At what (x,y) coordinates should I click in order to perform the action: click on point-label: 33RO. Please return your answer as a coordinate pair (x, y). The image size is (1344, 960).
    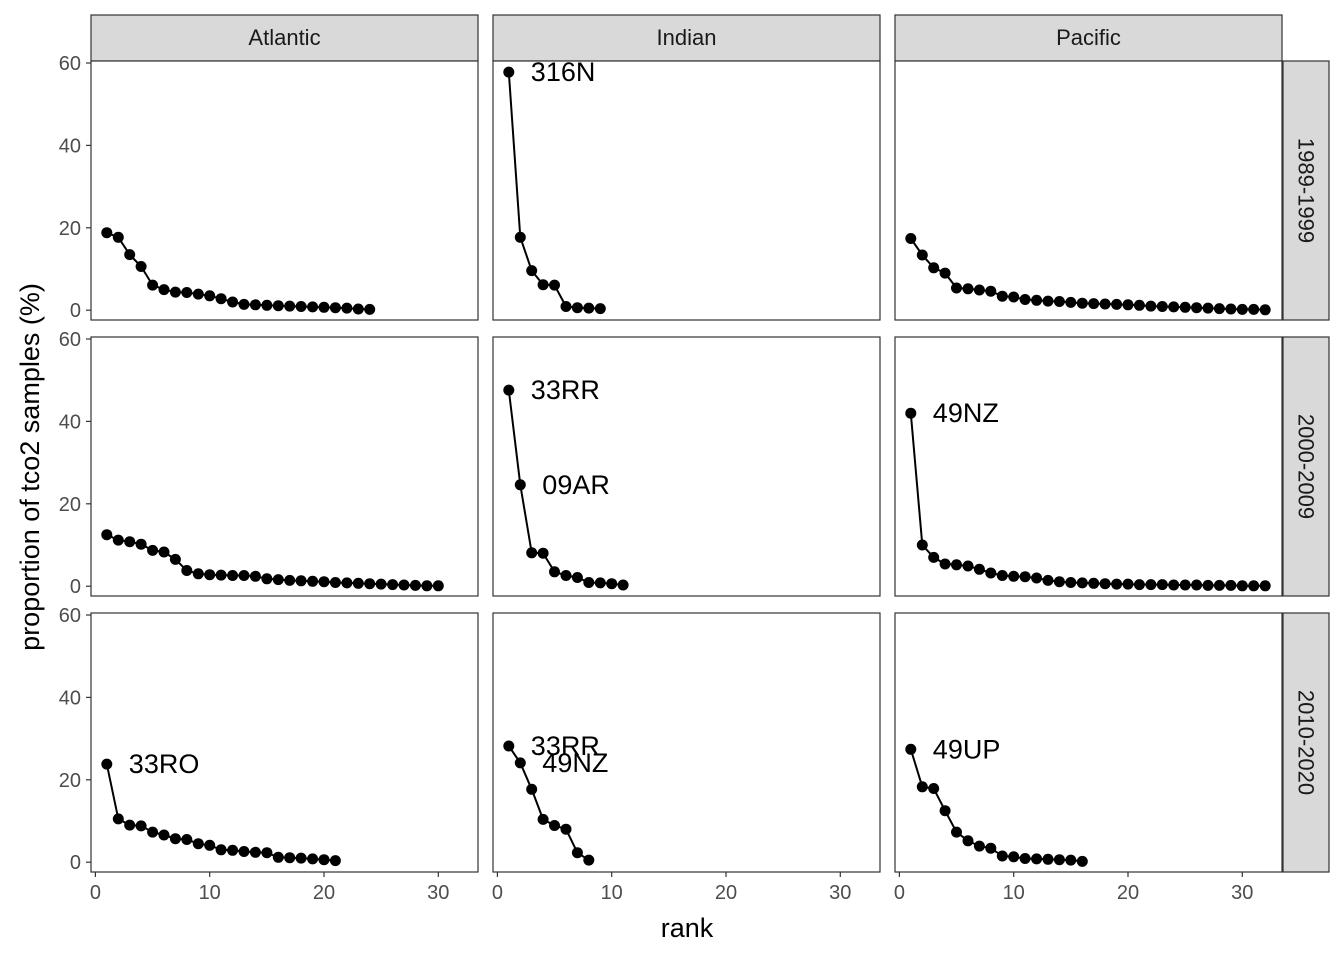
    Looking at the image, I should click on (164, 764).